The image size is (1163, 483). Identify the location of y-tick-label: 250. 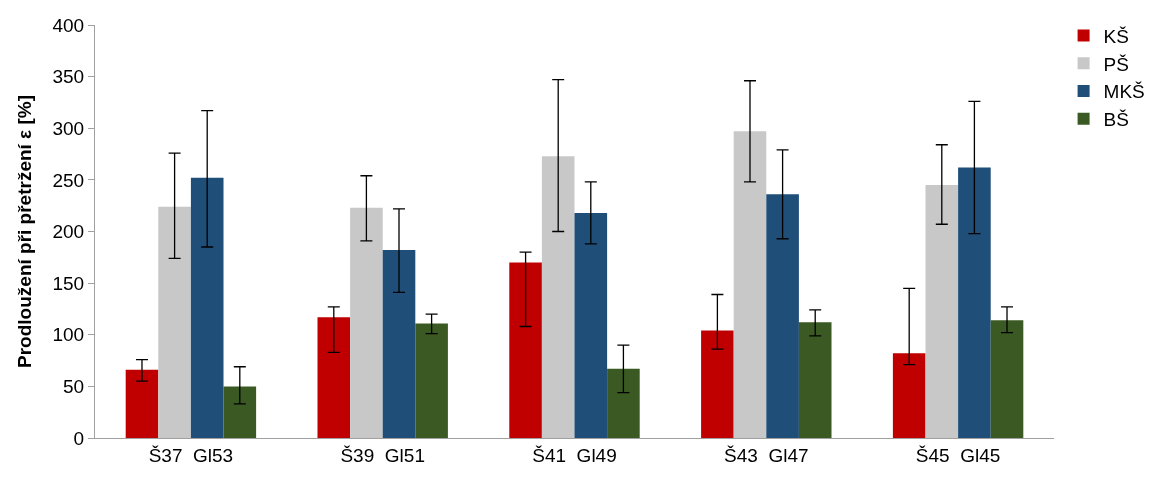
(68, 180).